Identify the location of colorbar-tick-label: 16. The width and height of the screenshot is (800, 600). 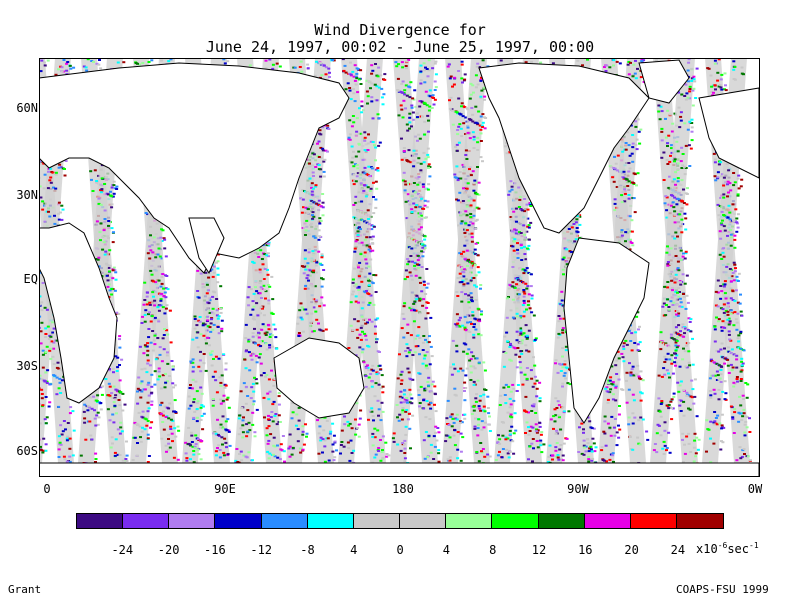
(585, 550).